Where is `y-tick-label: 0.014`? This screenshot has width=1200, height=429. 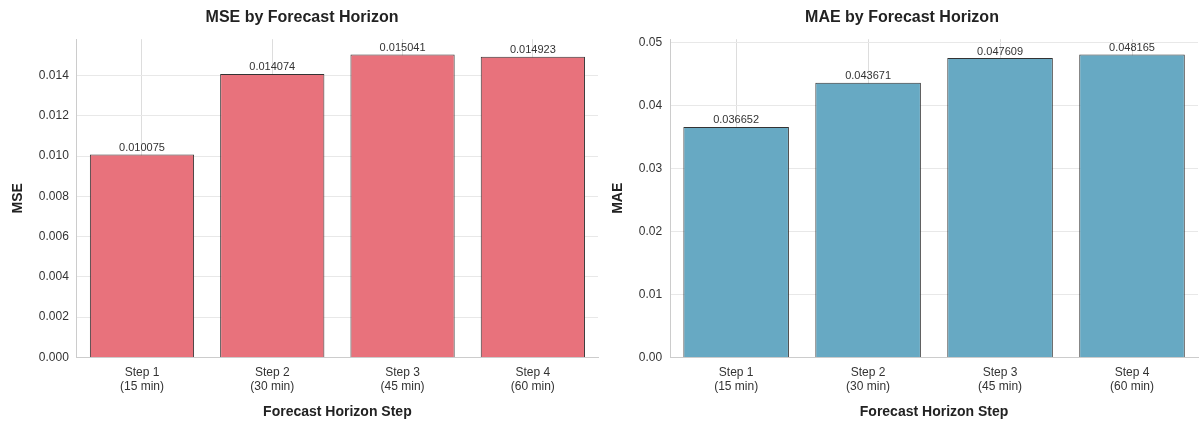
y-tick-label: 0.014 is located at coordinates (54, 74).